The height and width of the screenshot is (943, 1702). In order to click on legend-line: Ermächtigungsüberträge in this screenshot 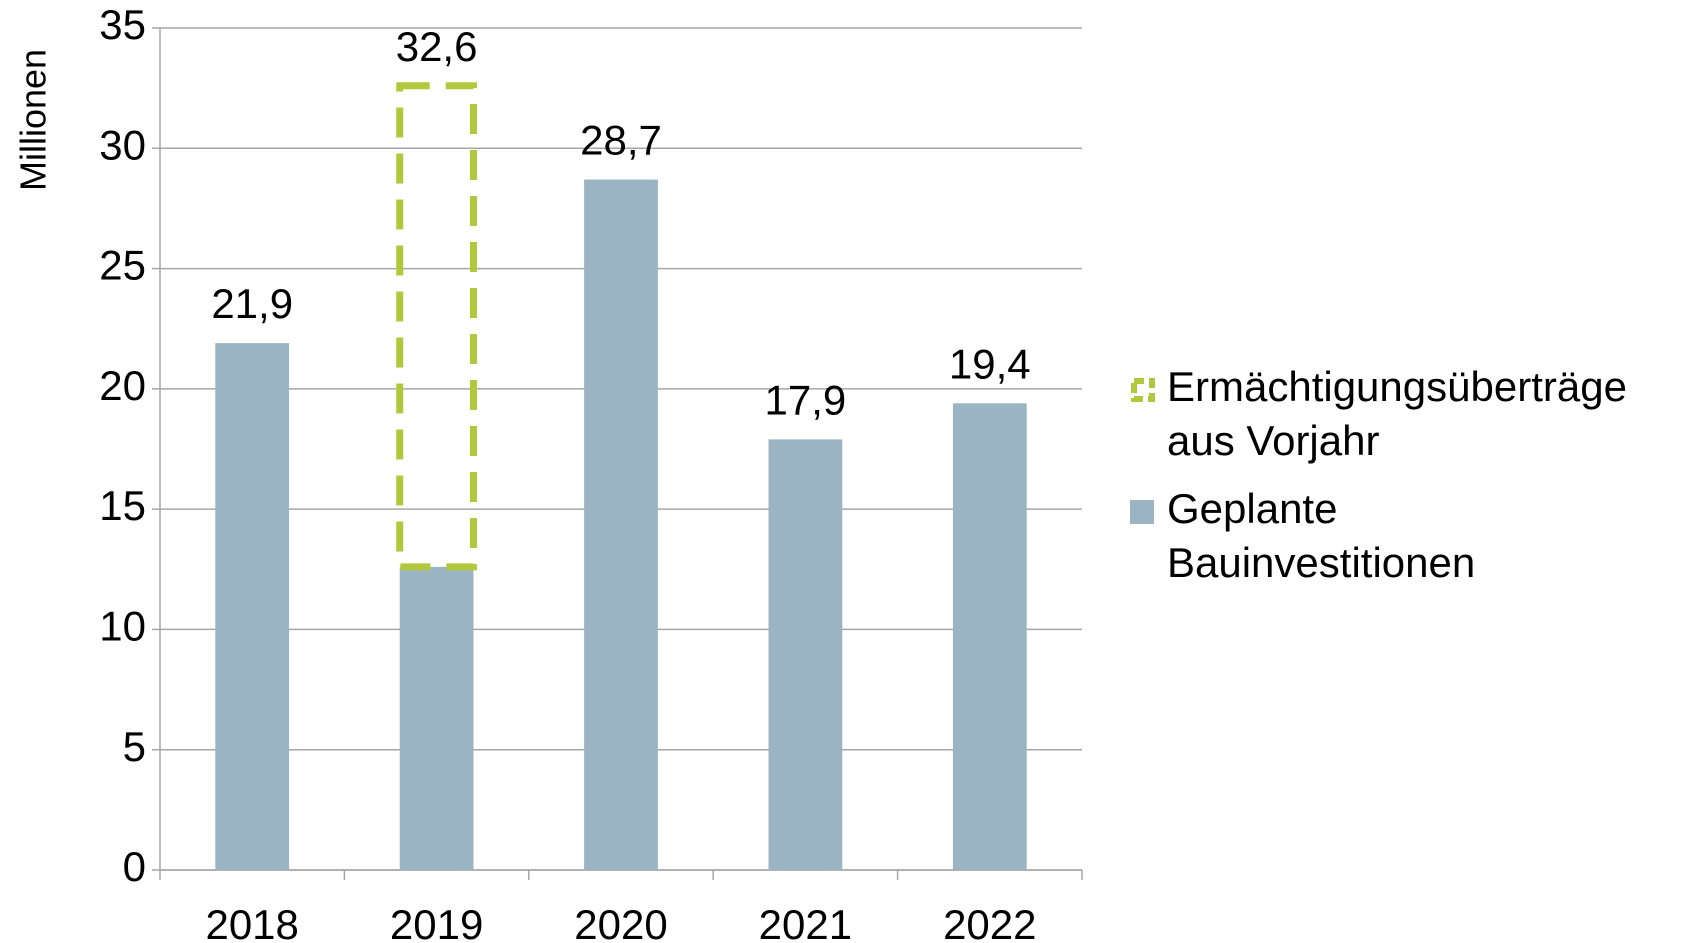, I will do `click(1397, 386)`.